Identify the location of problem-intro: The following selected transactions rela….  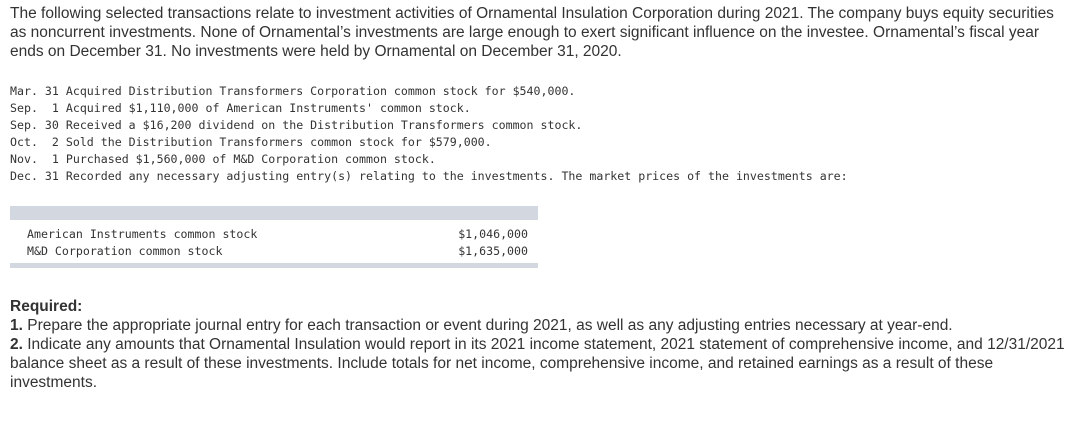
(532, 32).